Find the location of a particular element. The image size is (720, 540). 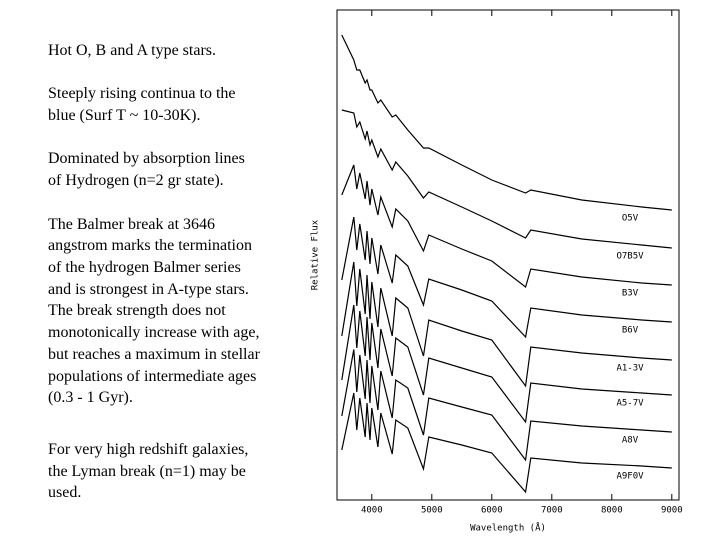

series-label: A5-7V is located at coordinates (630, 404).